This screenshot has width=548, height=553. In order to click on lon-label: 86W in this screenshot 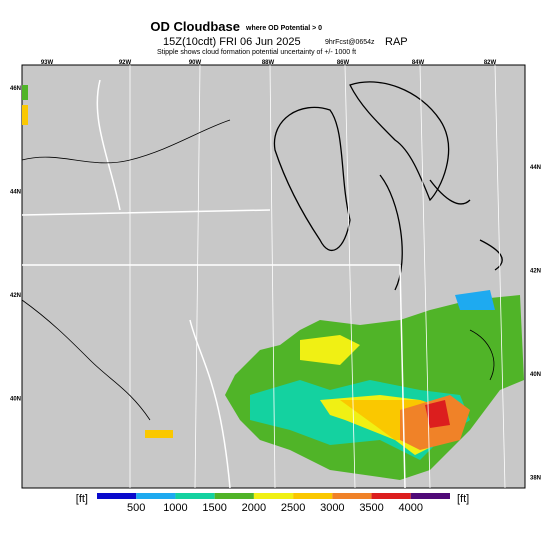, I will do `click(343, 63)`.